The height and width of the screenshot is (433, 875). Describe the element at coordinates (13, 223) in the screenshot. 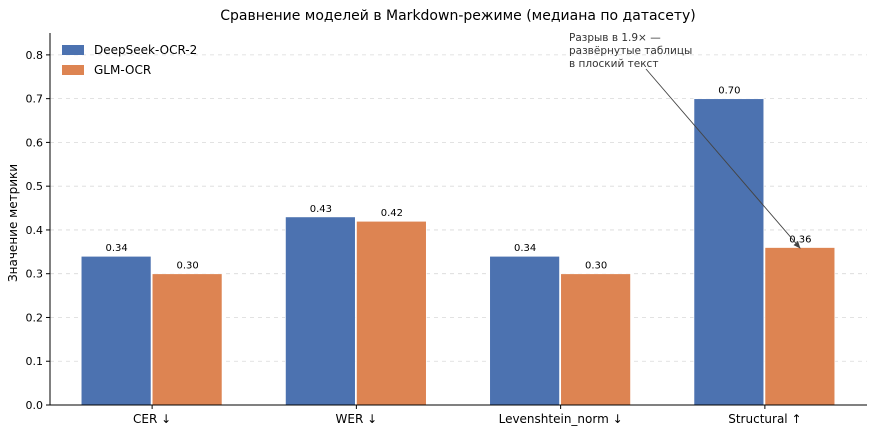

I see `y-axis-label: Значение метрики` at that location.